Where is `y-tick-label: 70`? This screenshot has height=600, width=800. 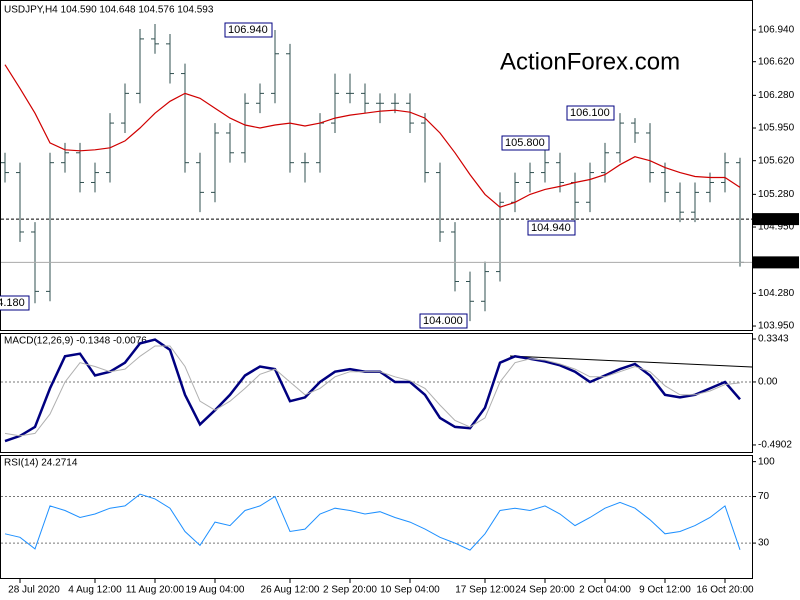 y-tick-label: 70 is located at coordinates (764, 496).